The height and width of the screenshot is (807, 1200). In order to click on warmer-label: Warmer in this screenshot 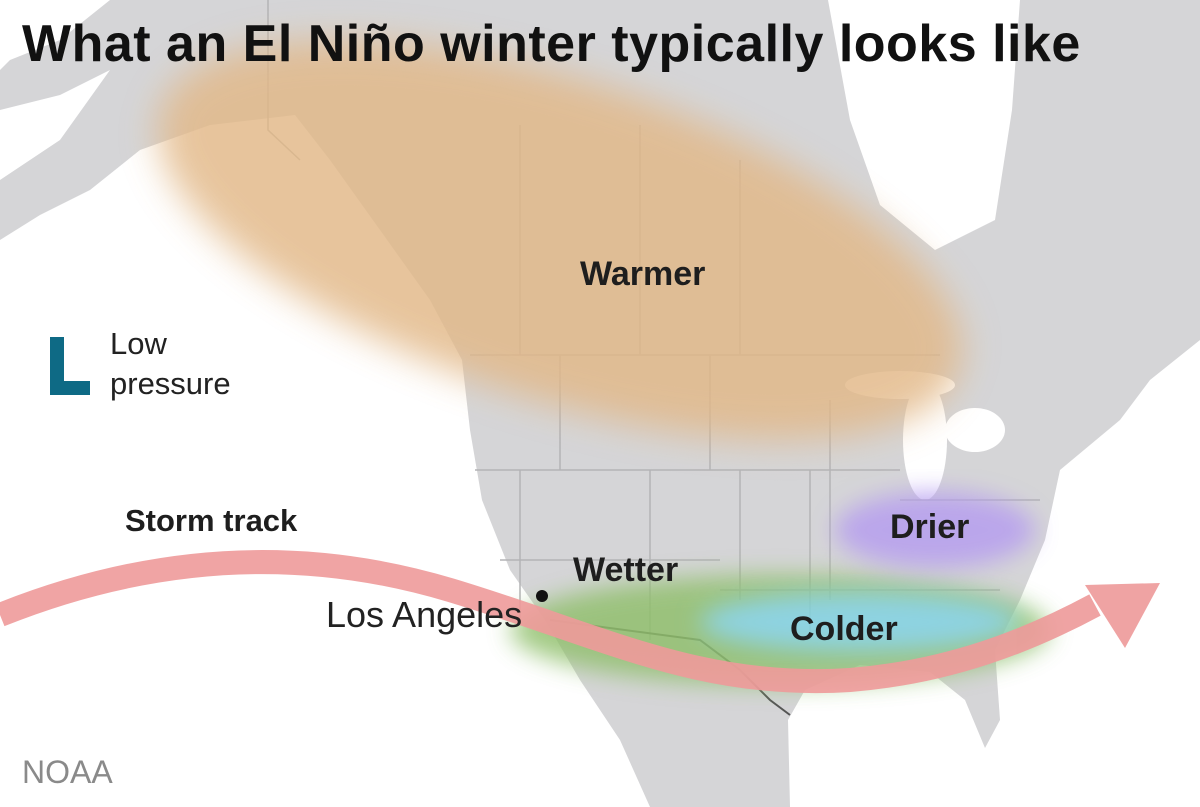, I will do `click(643, 274)`.